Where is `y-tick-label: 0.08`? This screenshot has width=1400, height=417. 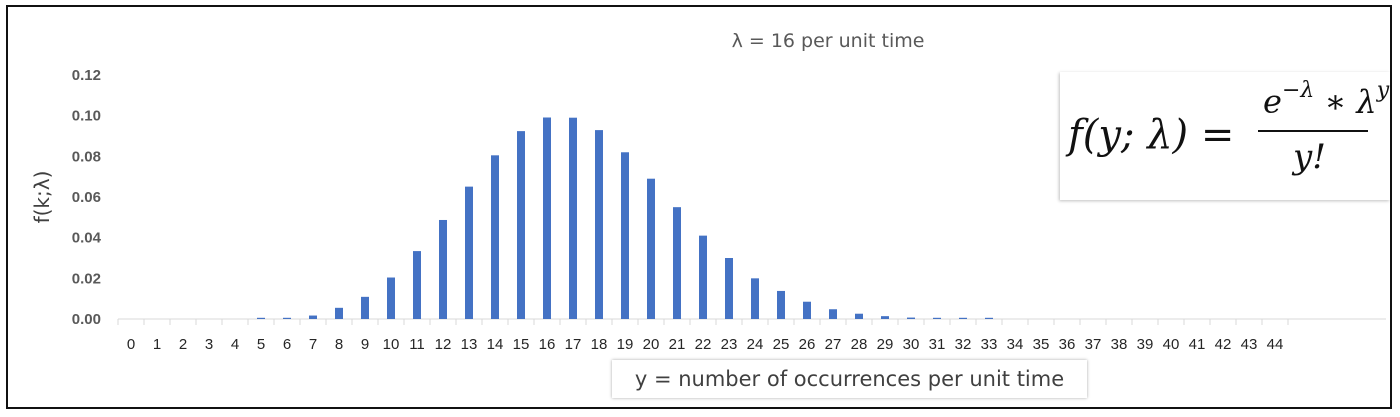
y-tick-label: 0.08 is located at coordinates (86, 156).